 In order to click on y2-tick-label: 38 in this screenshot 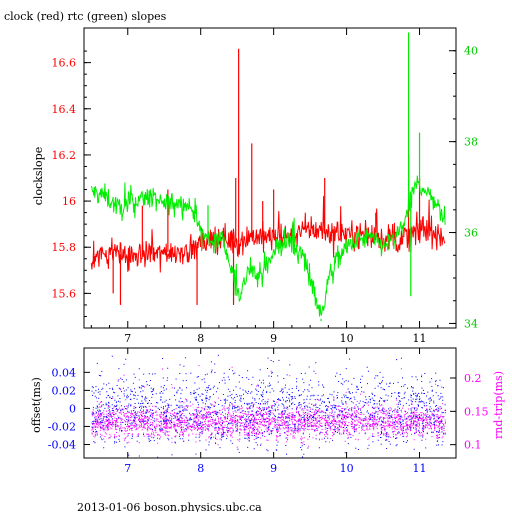, I will do `click(471, 142)`.